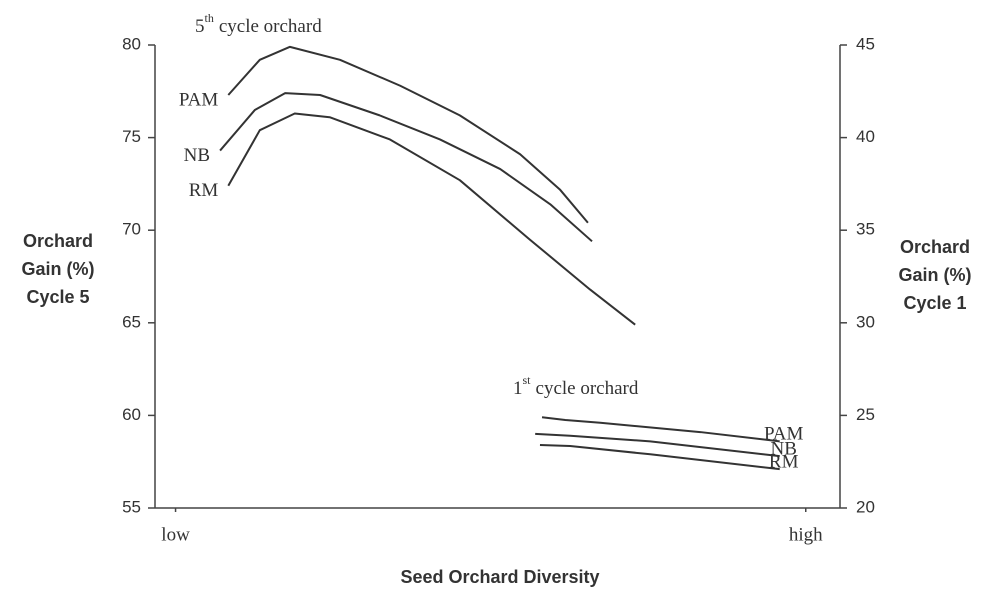 The image size is (990, 594). I want to click on y2-tick-label: 40, so click(865, 136).